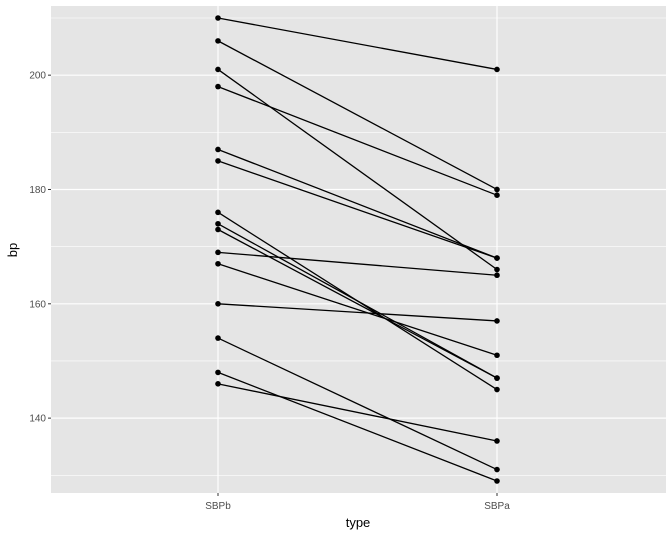 The image size is (672, 537). What do you see at coordinates (40, 248) in the screenshot?
I see `y-axis: 140 160 180 200` at bounding box center [40, 248].